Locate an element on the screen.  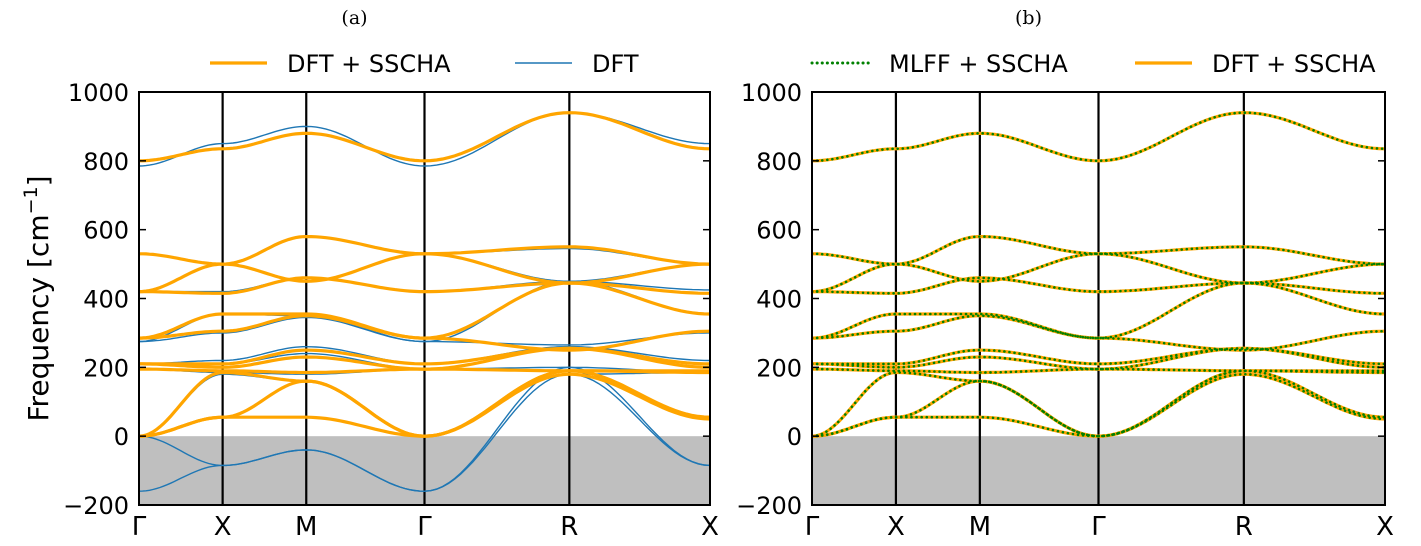
panel-label: (a) is located at coordinates (354, 18).